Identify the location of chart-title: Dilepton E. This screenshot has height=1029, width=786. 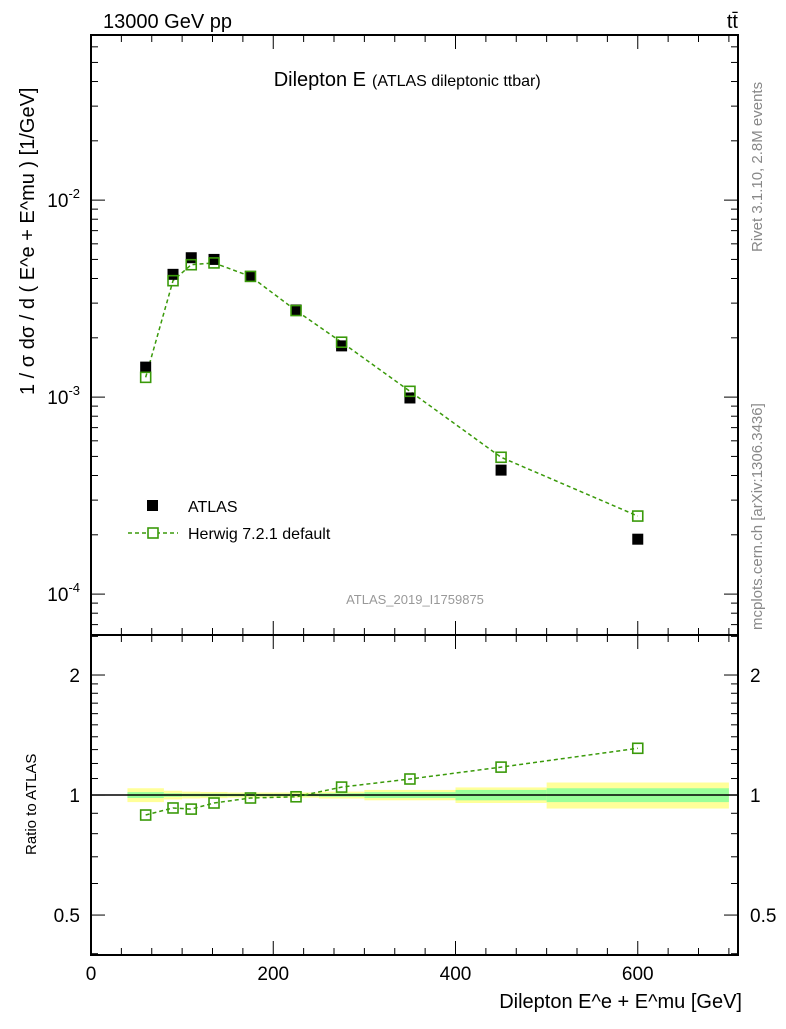
(320, 80).